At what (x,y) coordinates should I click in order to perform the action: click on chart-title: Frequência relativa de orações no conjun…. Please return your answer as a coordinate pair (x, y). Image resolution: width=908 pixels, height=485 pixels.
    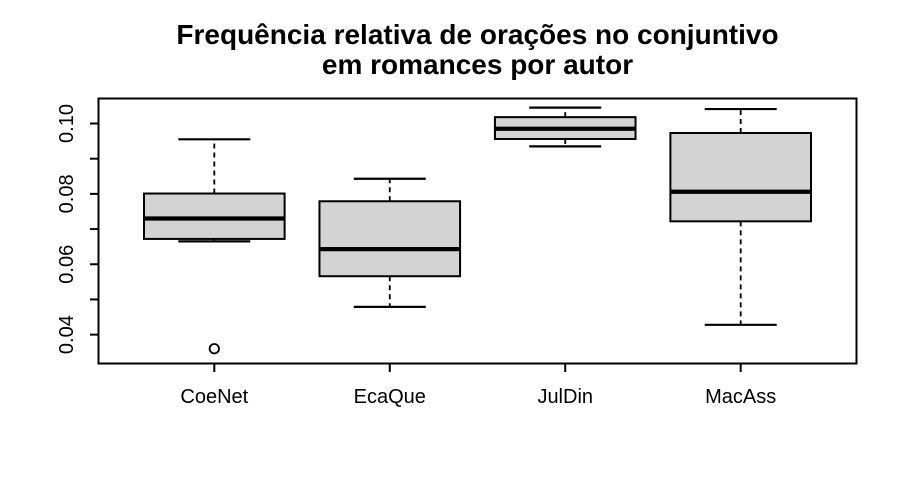
    Looking at the image, I should click on (477, 50).